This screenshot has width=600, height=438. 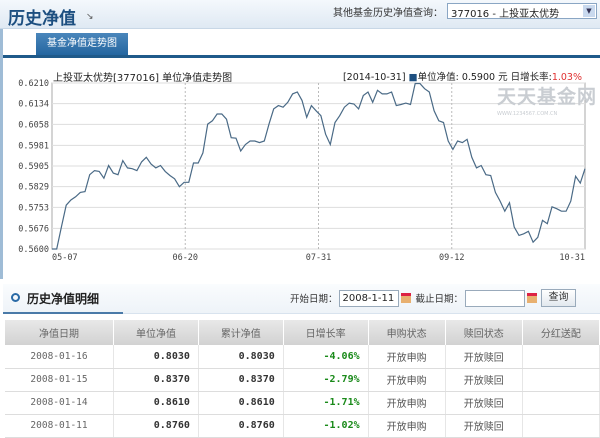 I want to click on legend-series-label: 单位净值, so click(x=436, y=77).